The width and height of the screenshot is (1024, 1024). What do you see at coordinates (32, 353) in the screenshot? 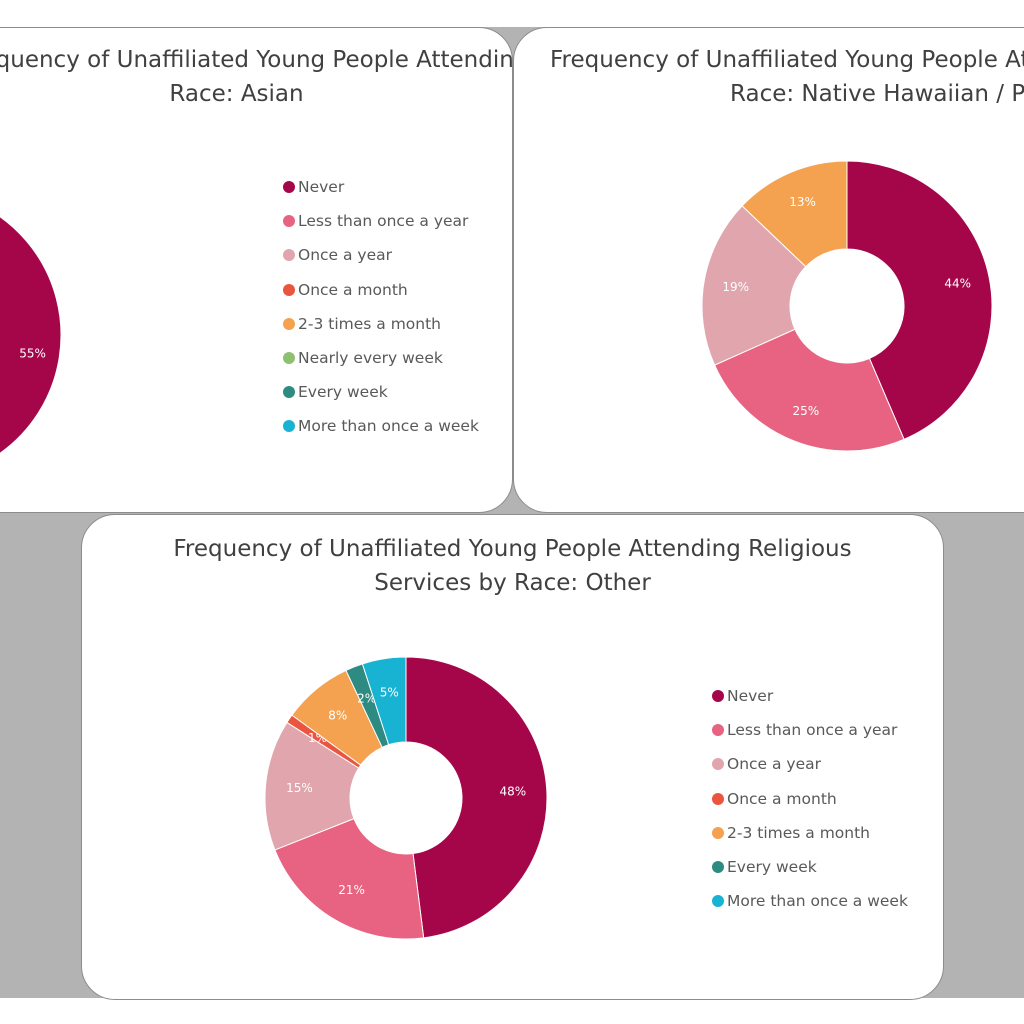
I see `data-label-never: 55%` at bounding box center [32, 353].